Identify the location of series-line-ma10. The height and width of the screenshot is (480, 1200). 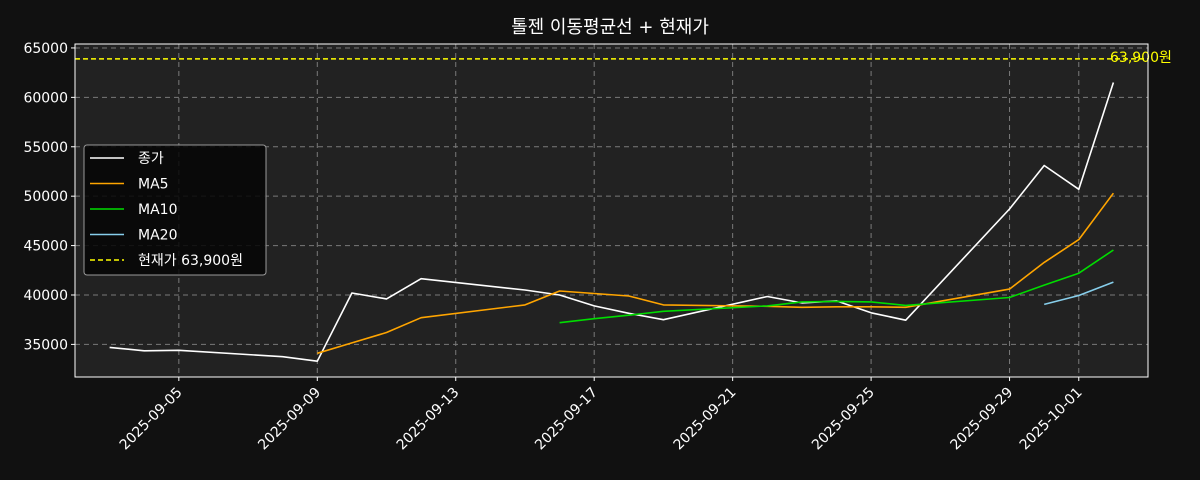
(836, 286).